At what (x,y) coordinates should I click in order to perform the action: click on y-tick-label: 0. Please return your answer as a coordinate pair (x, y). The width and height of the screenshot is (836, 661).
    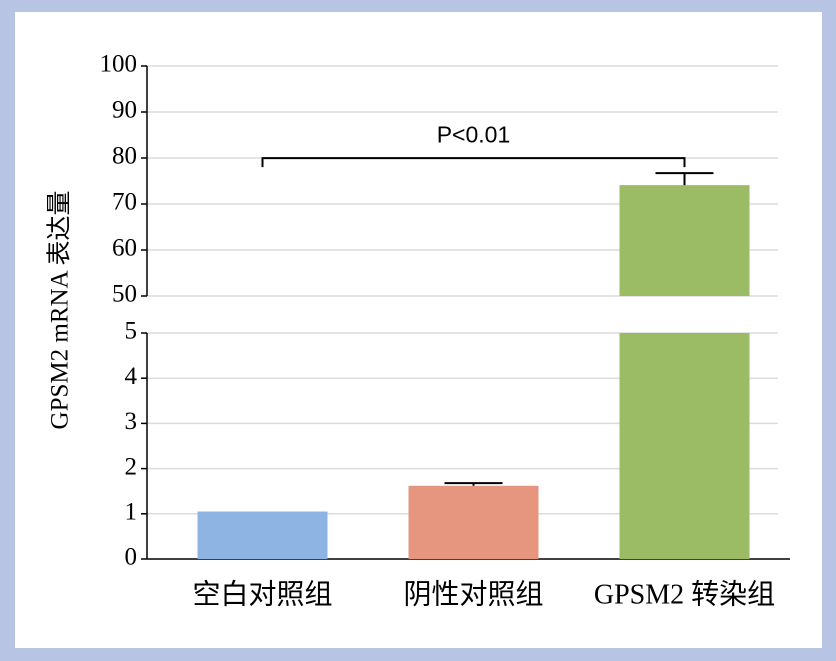
    Looking at the image, I should click on (131, 557).